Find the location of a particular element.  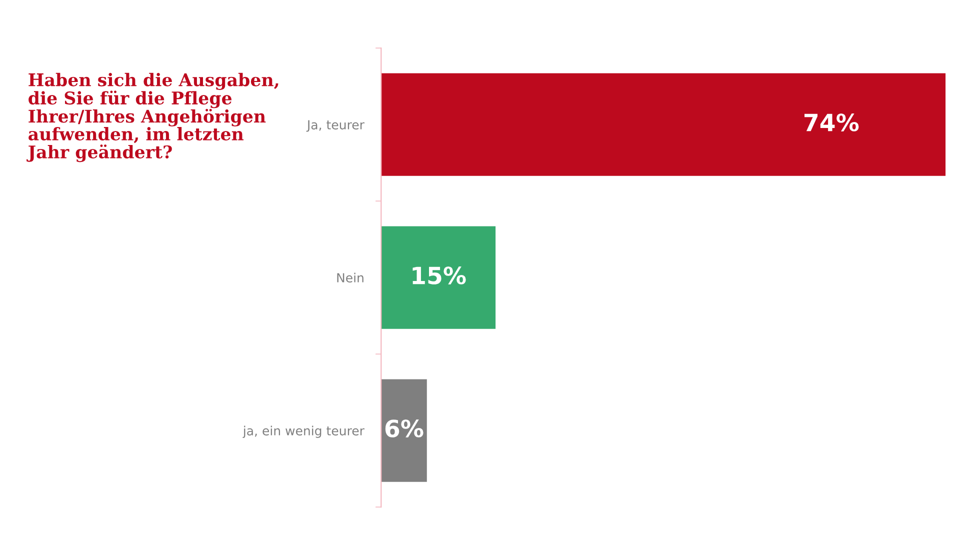

data-label: 74% is located at coordinates (831, 123).